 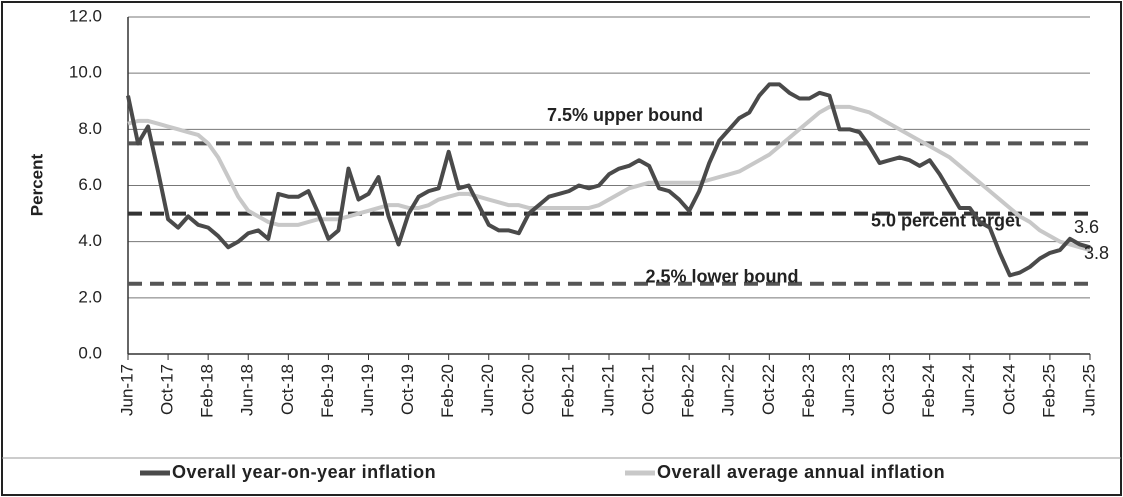 I want to click on y-tick-label: 2.0, so click(x=90, y=296).